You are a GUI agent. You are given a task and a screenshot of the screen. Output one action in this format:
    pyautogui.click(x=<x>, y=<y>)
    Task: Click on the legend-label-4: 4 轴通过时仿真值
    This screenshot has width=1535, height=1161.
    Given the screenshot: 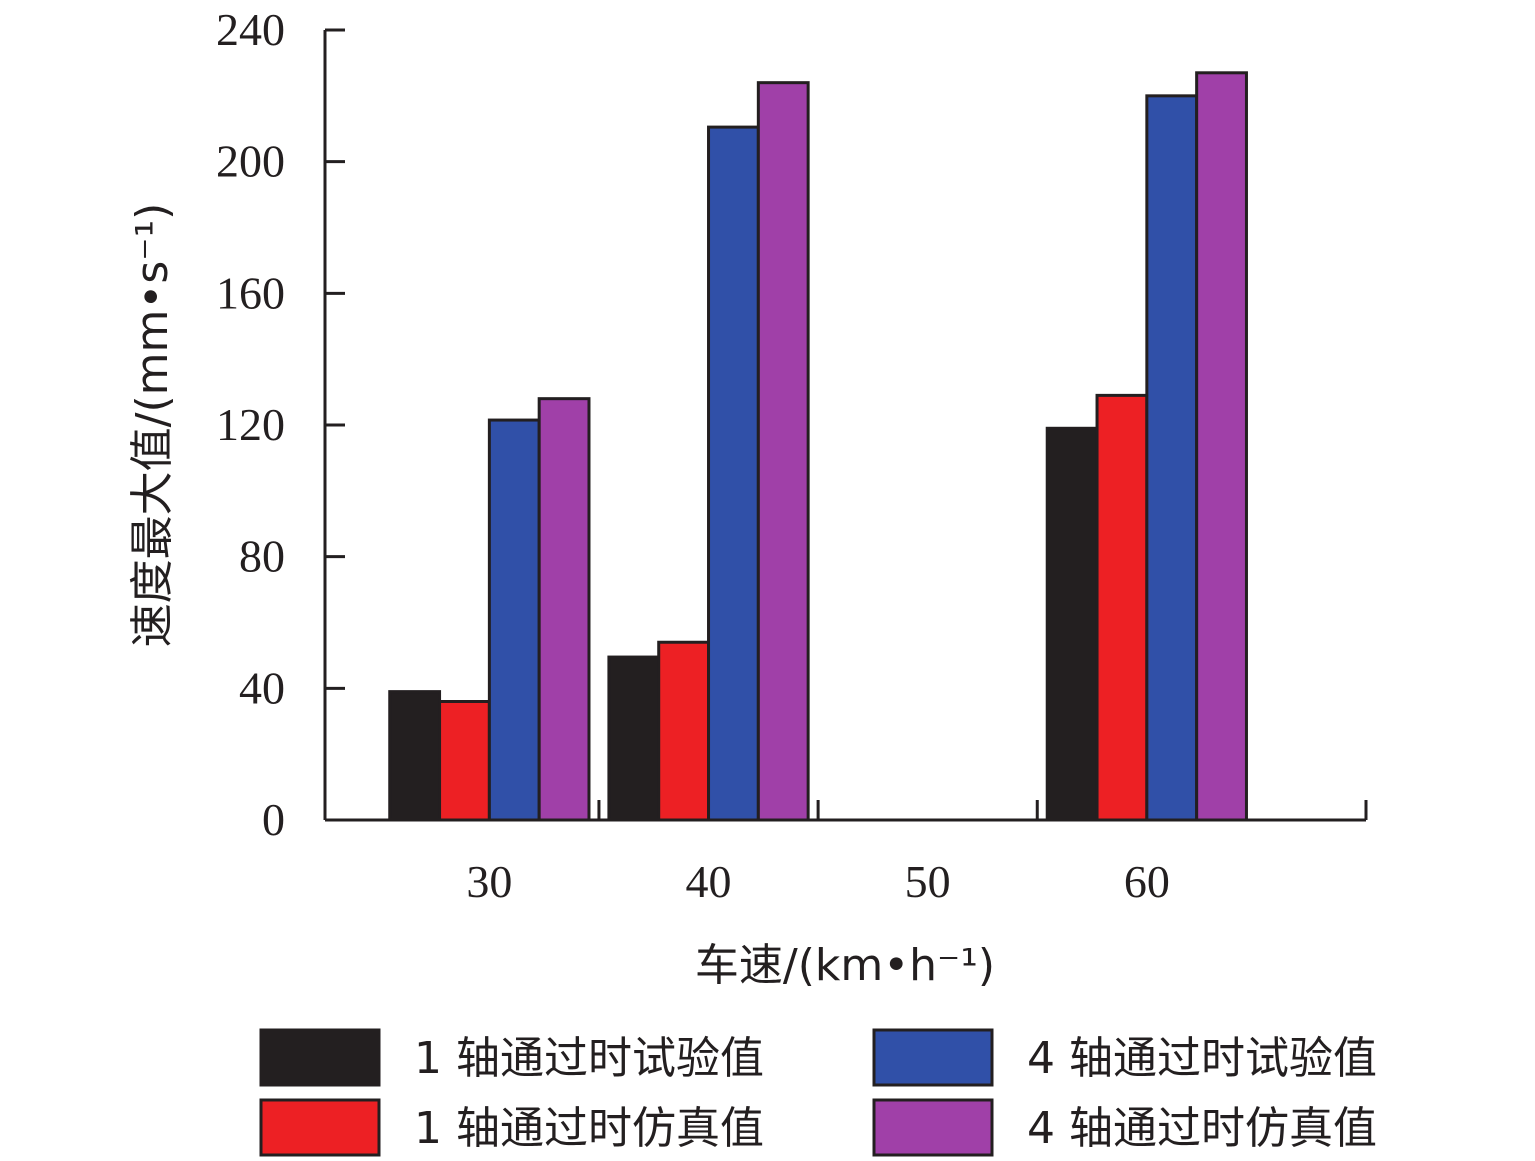 What is the action you would take?
    pyautogui.click(x=1202, y=1128)
    